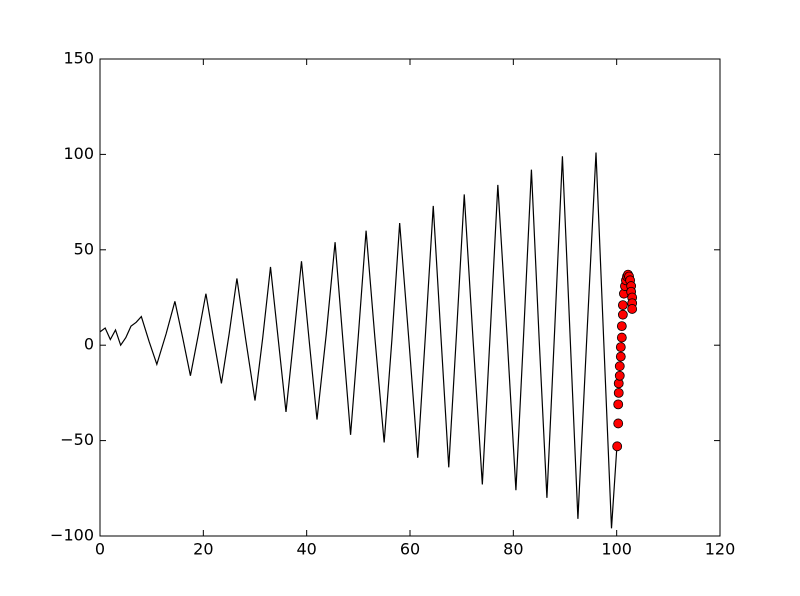  What do you see at coordinates (616, 549) in the screenshot?
I see `x-tick-label: 100` at bounding box center [616, 549].